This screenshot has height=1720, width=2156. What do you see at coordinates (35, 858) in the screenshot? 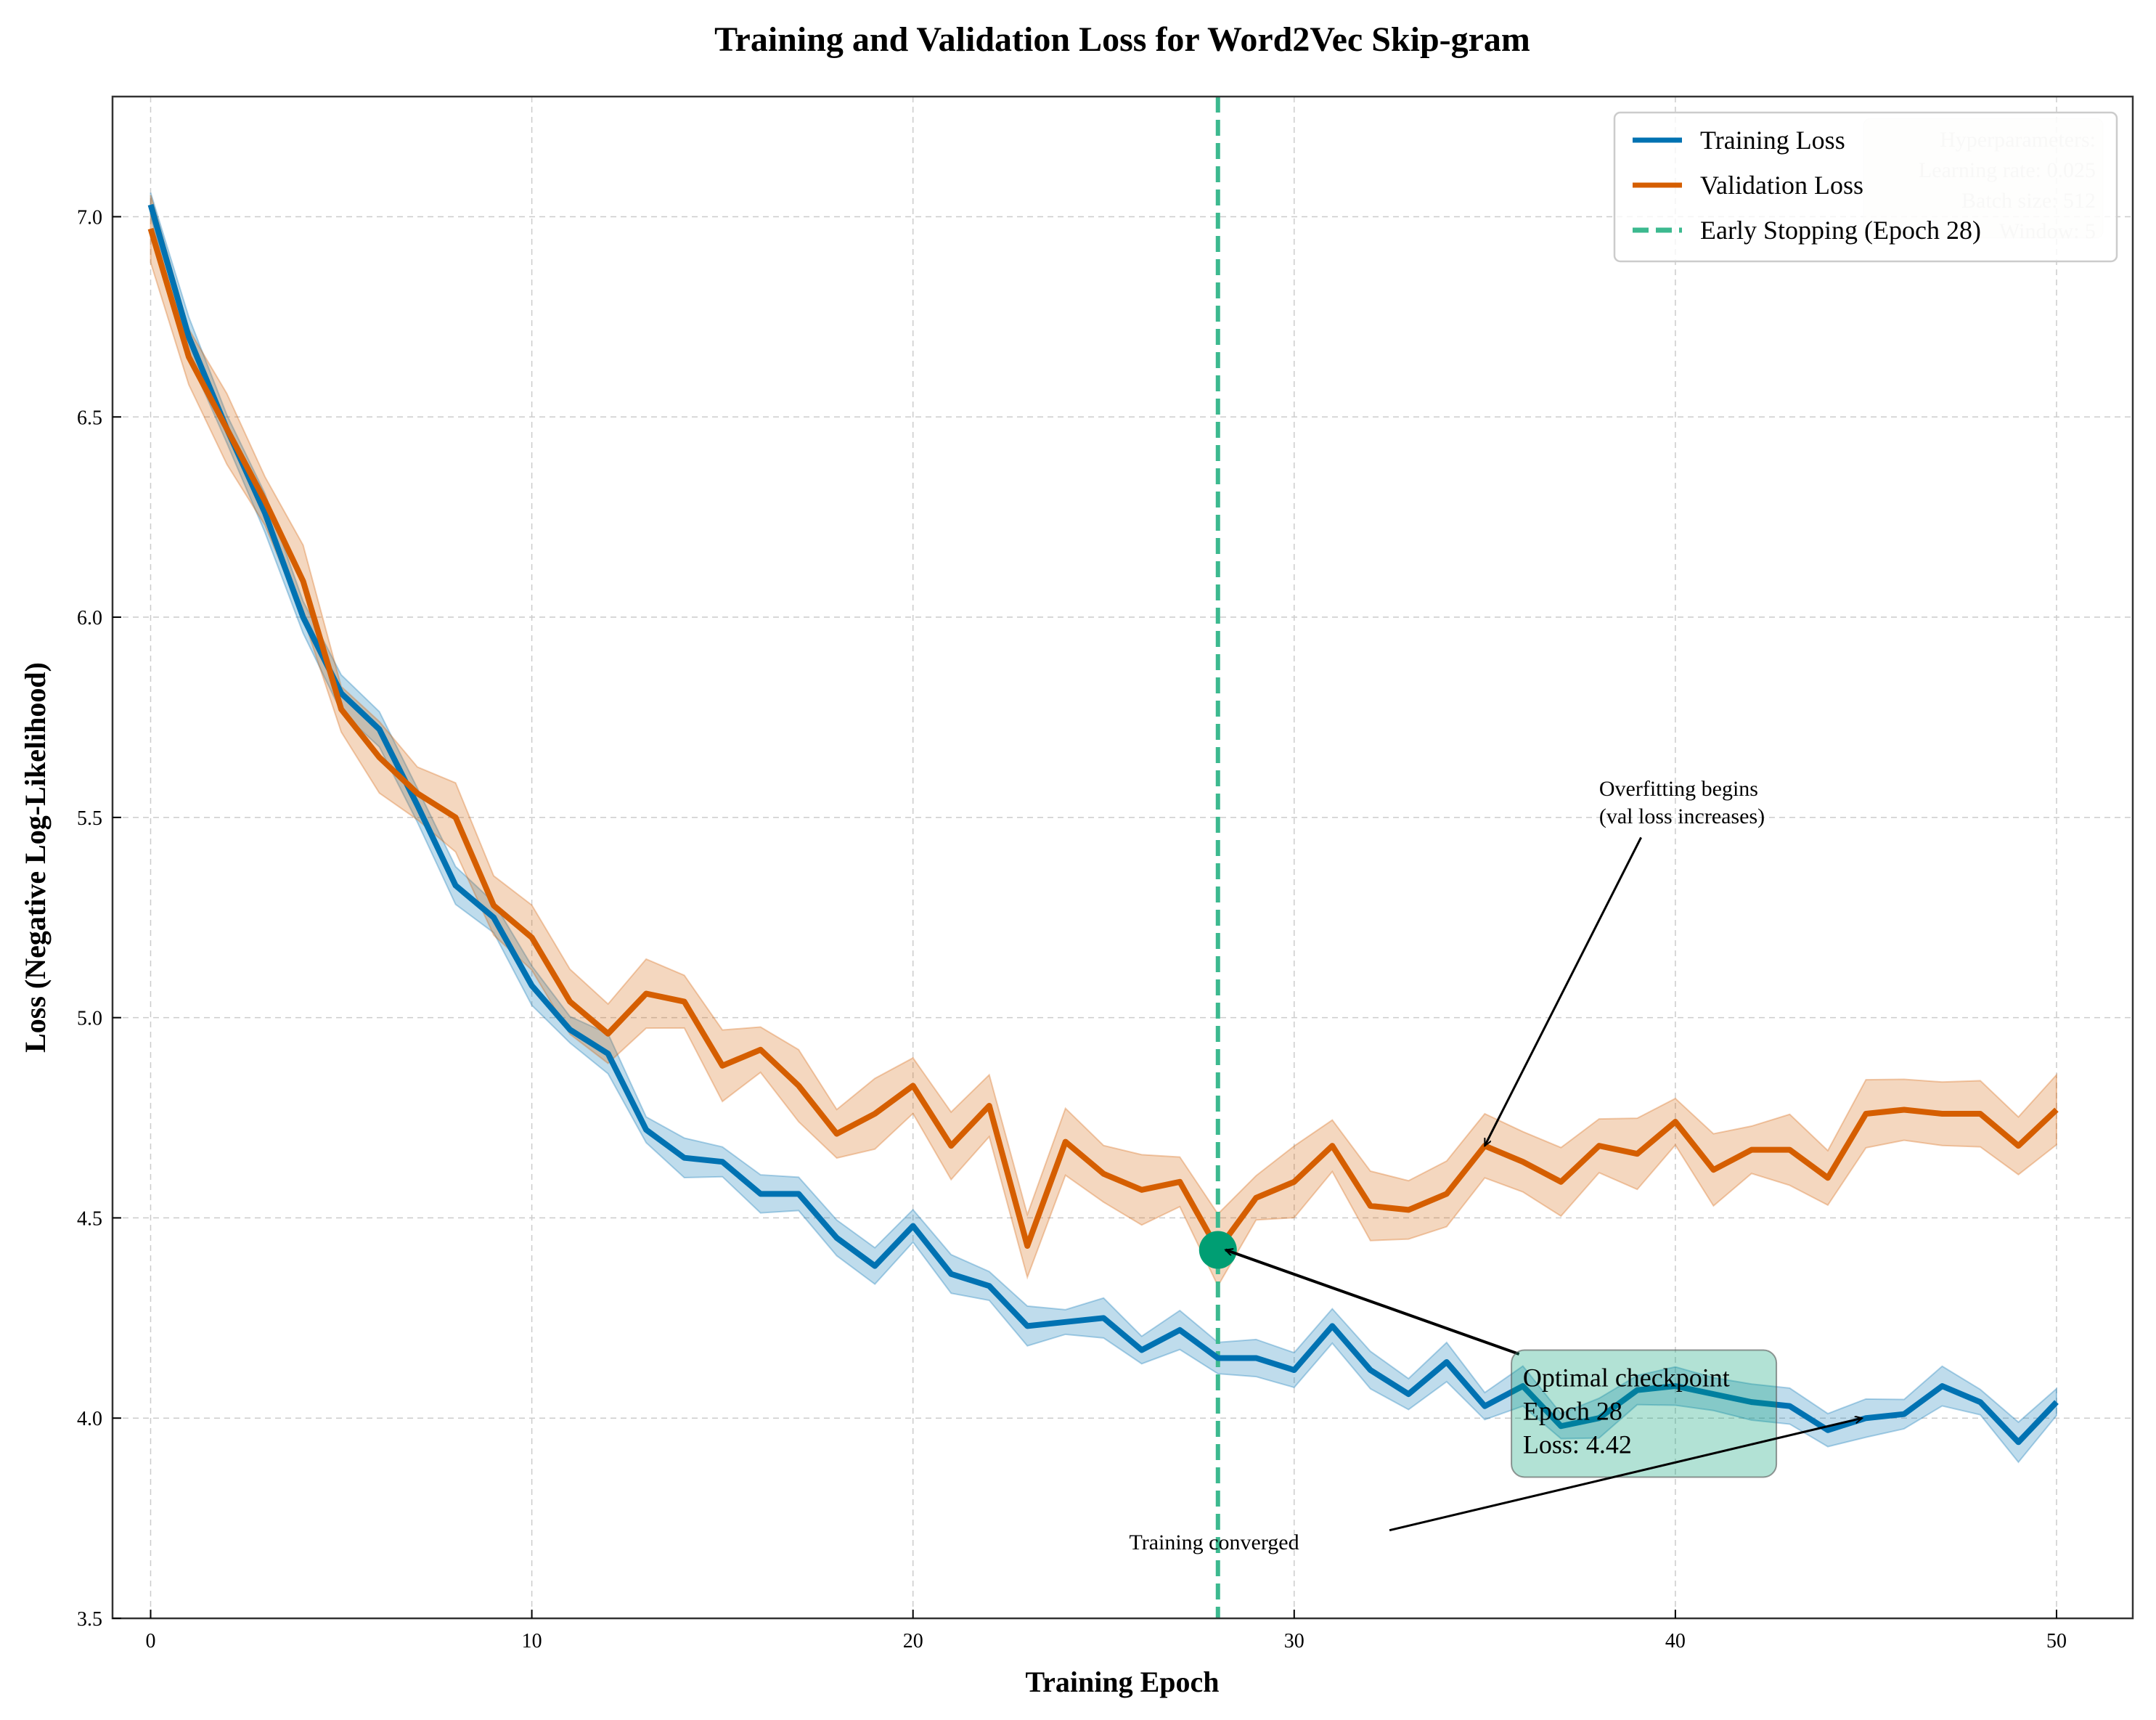
I see `y-axis-label: Loss (Negative Log-Likelihood)` at bounding box center [35, 858].